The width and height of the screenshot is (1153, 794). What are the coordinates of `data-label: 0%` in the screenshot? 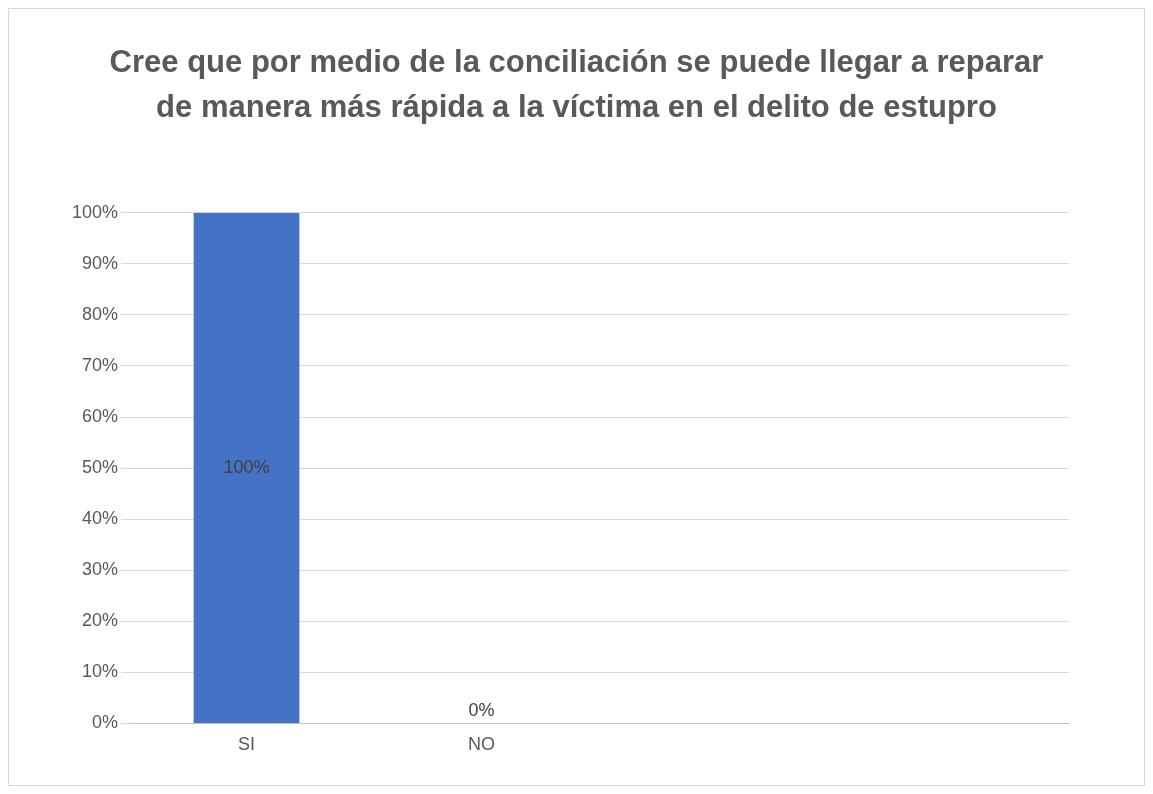 It's located at (481, 710).